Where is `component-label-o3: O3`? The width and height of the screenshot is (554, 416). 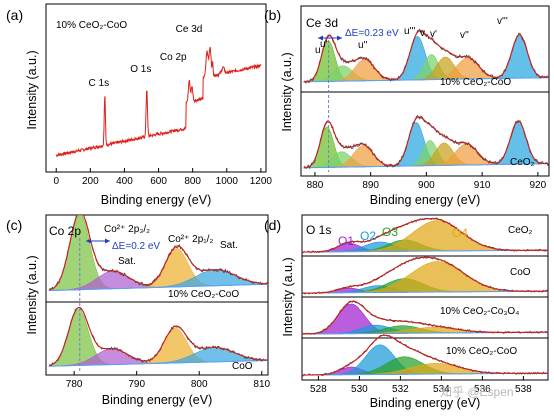
component-label-o3: O3 is located at coordinates (390, 232).